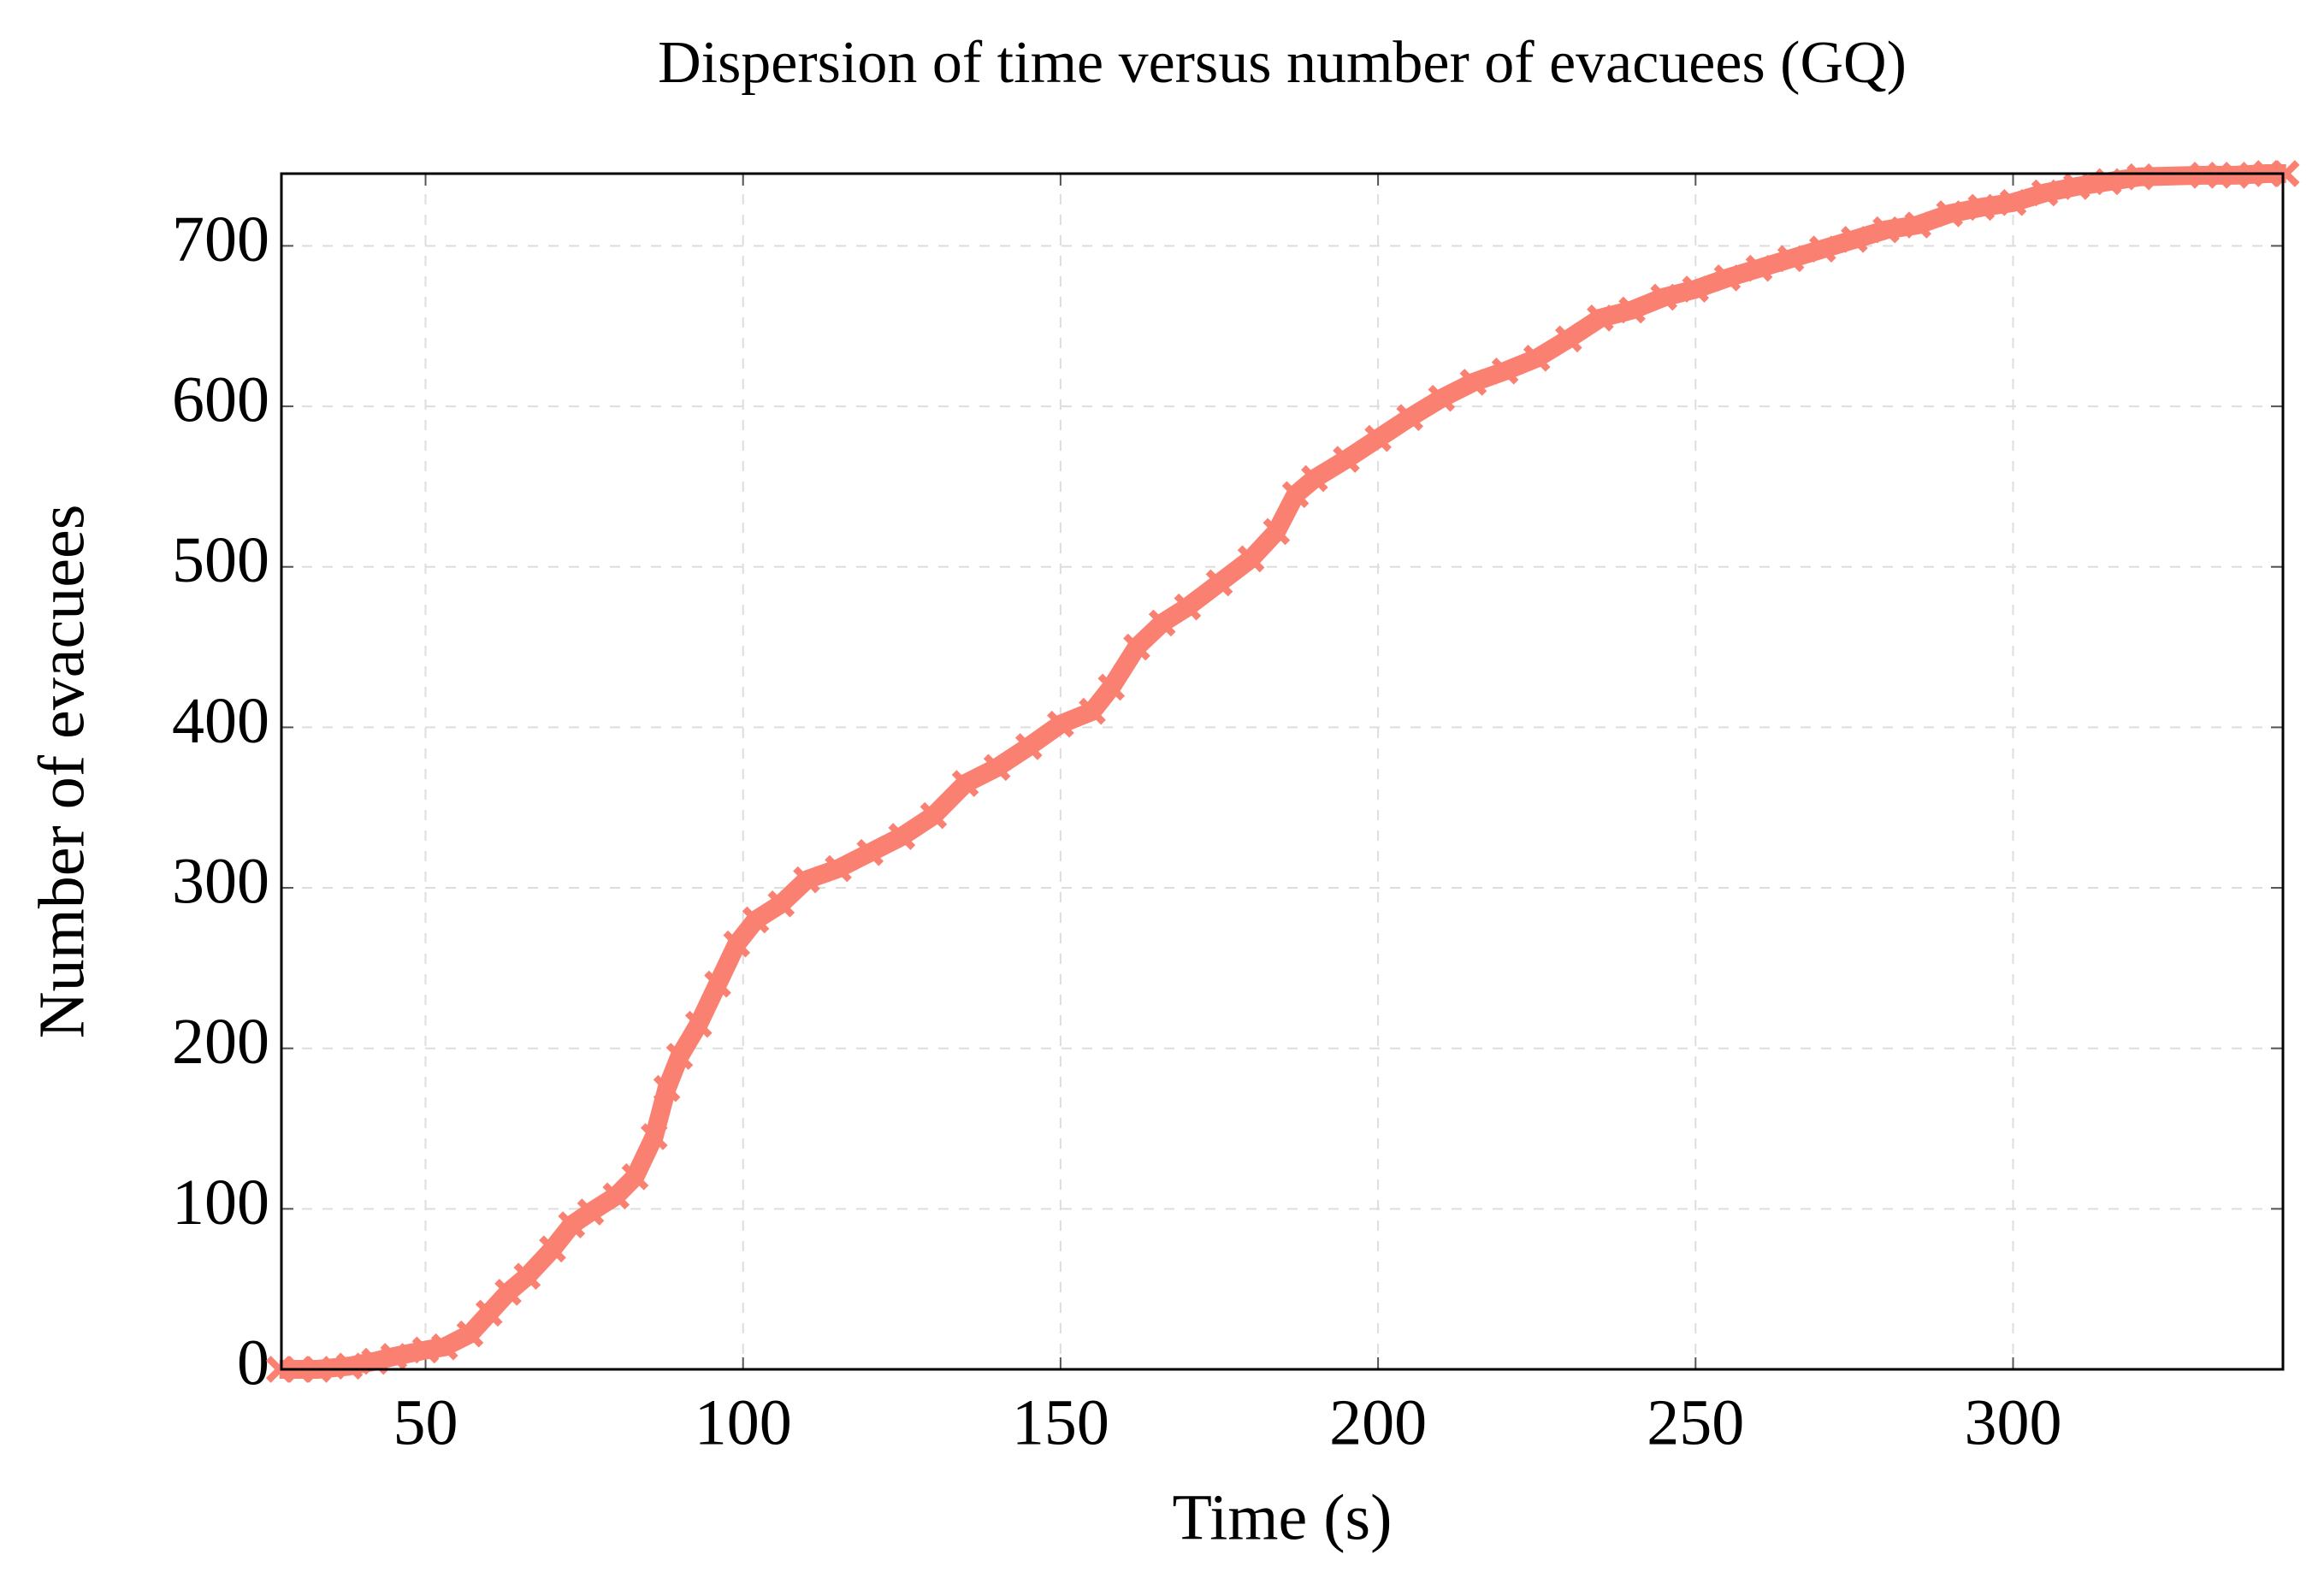  Describe the element at coordinates (221, 721) in the screenshot. I see `y-tick-label: 400` at that location.